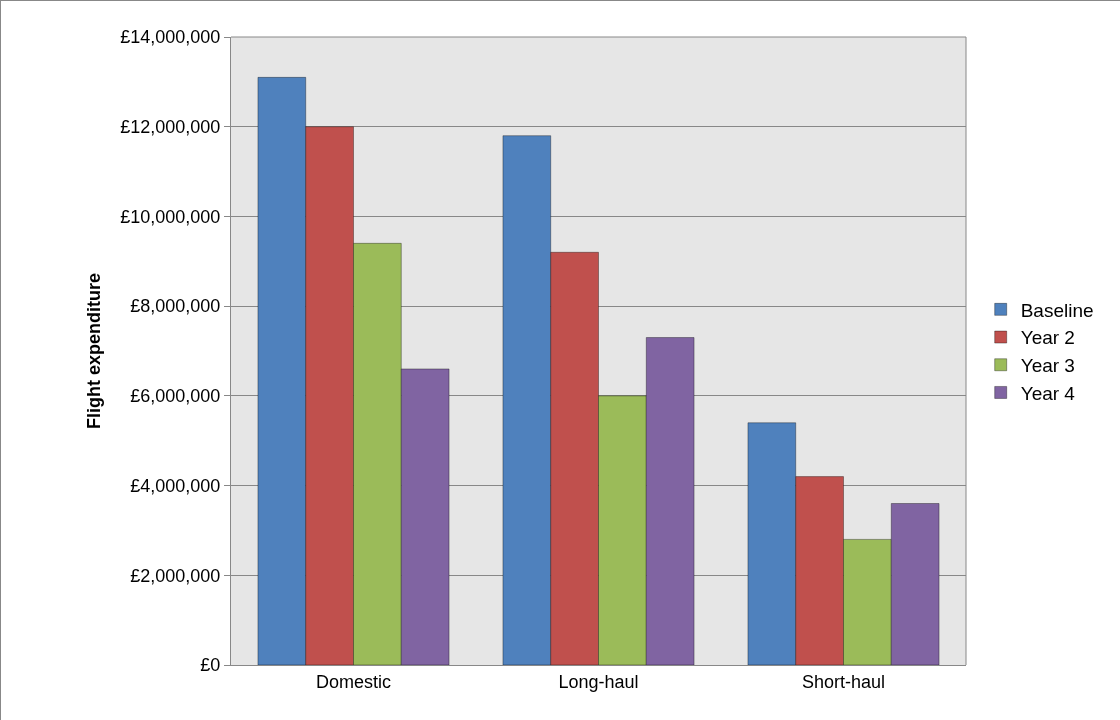 The image size is (1120, 720). Describe the element at coordinates (1057, 310) in the screenshot. I see `legend-label: Baseline` at that location.